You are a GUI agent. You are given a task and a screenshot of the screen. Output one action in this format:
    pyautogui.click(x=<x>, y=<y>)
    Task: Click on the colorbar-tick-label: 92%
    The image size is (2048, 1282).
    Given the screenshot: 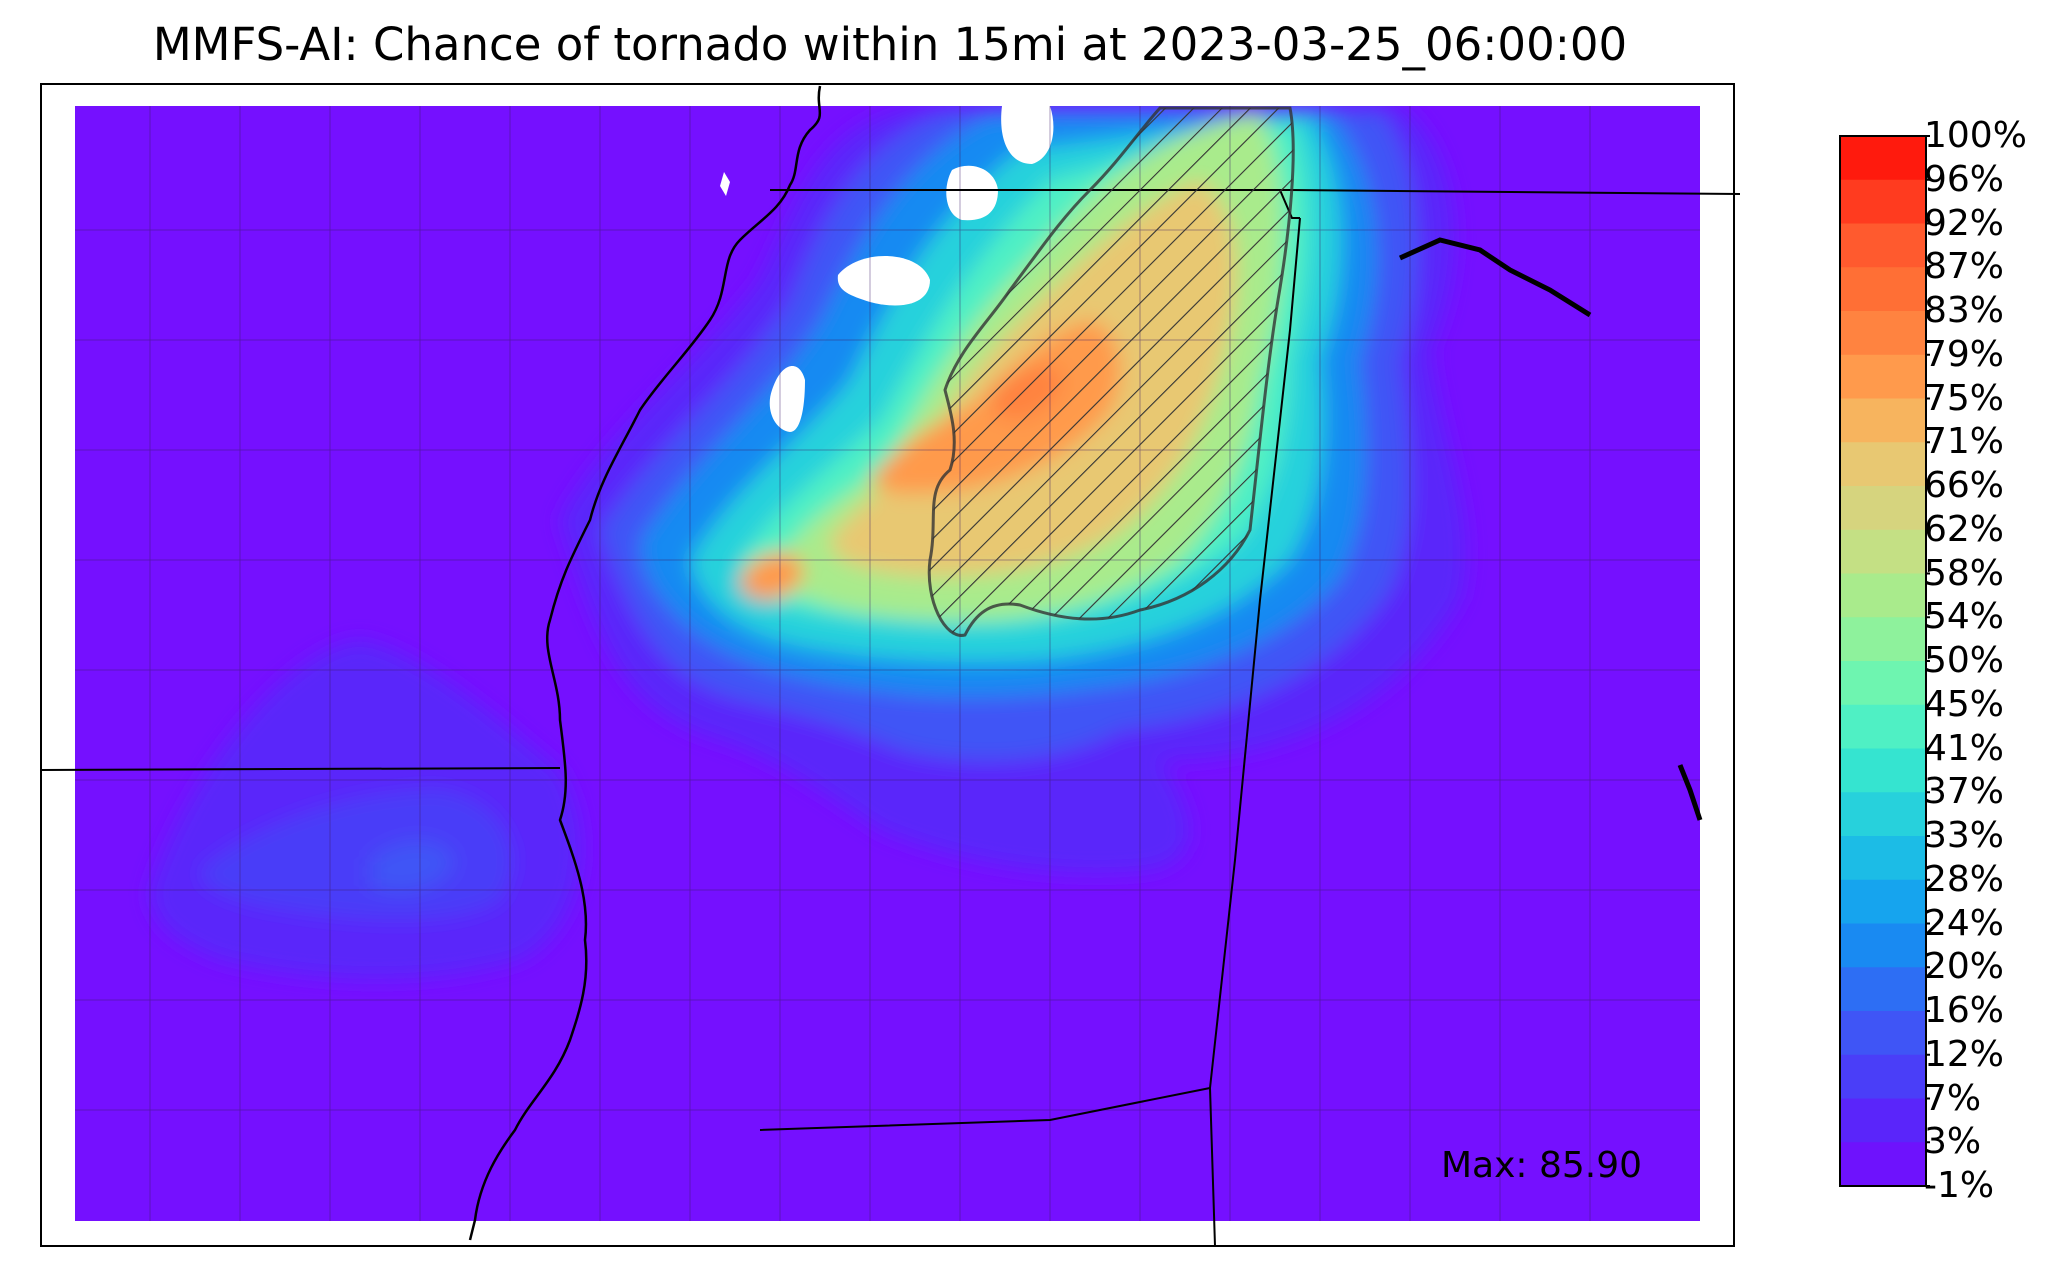 What is the action you would take?
    pyautogui.click(x=1964, y=223)
    